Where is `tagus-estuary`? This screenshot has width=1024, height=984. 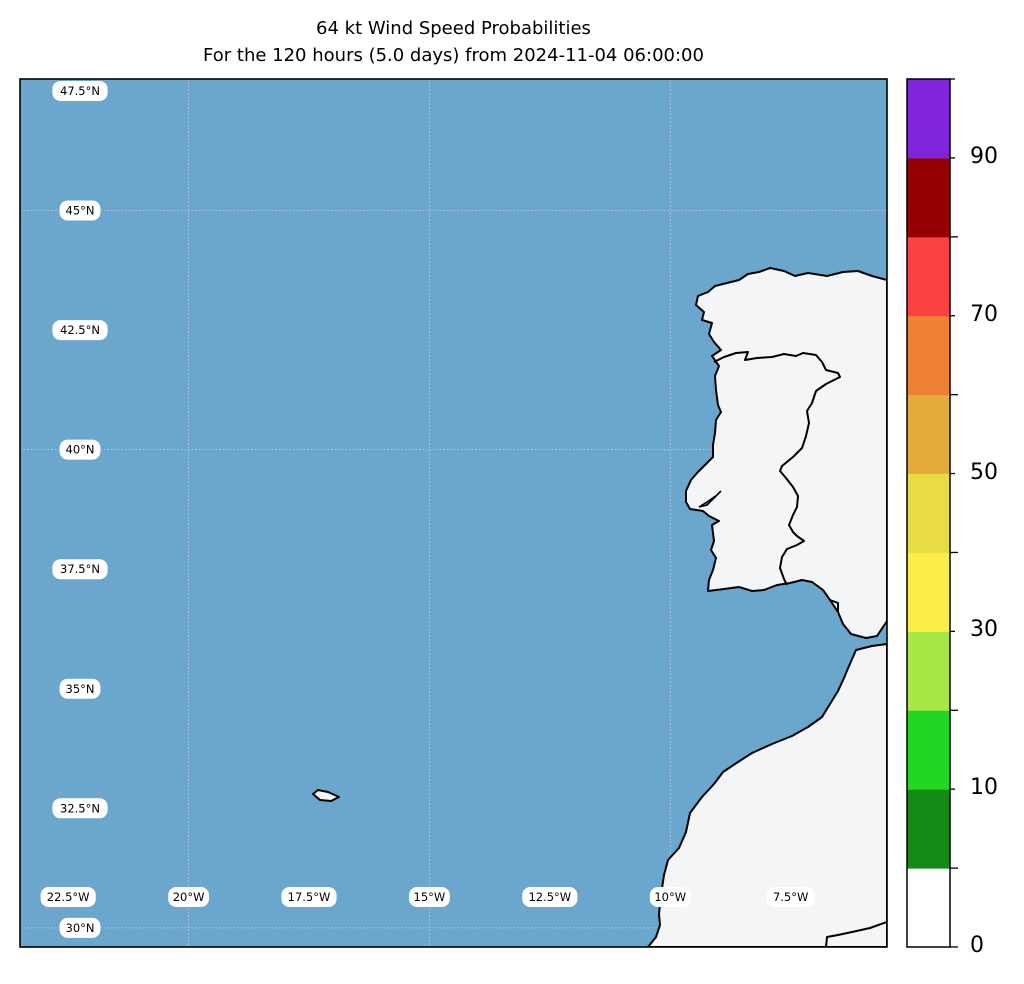 tagus-estuary is located at coordinates (710, 499).